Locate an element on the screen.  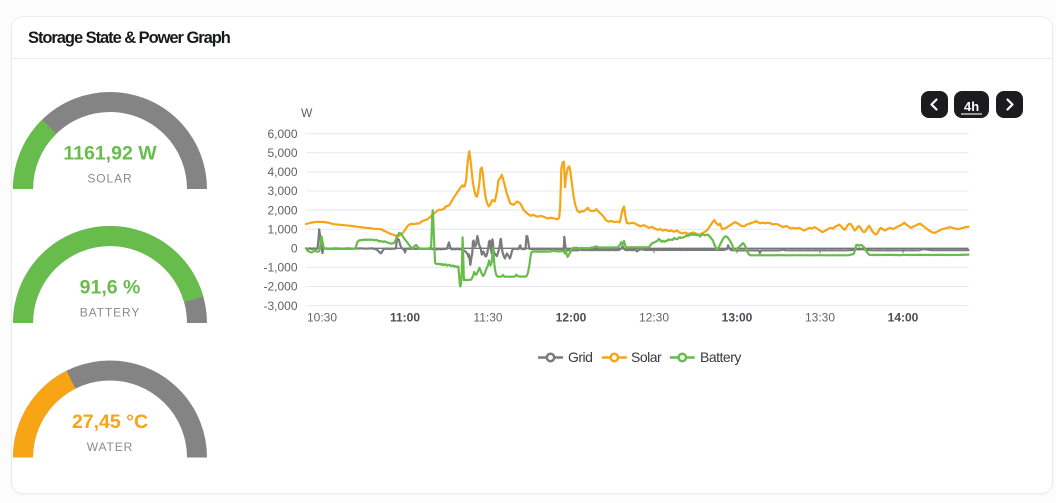
svg-text: 91,6 % is located at coordinates (110, 288).